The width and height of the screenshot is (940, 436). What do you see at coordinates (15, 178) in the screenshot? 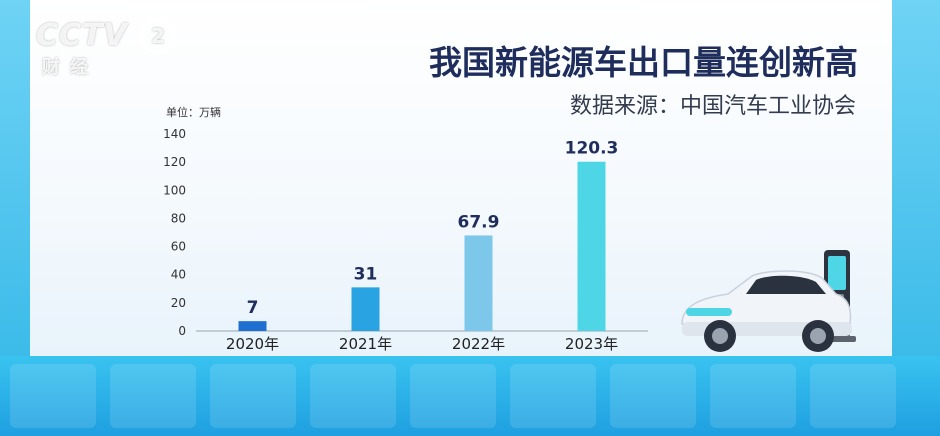
I see `left-border` at bounding box center [15, 178].